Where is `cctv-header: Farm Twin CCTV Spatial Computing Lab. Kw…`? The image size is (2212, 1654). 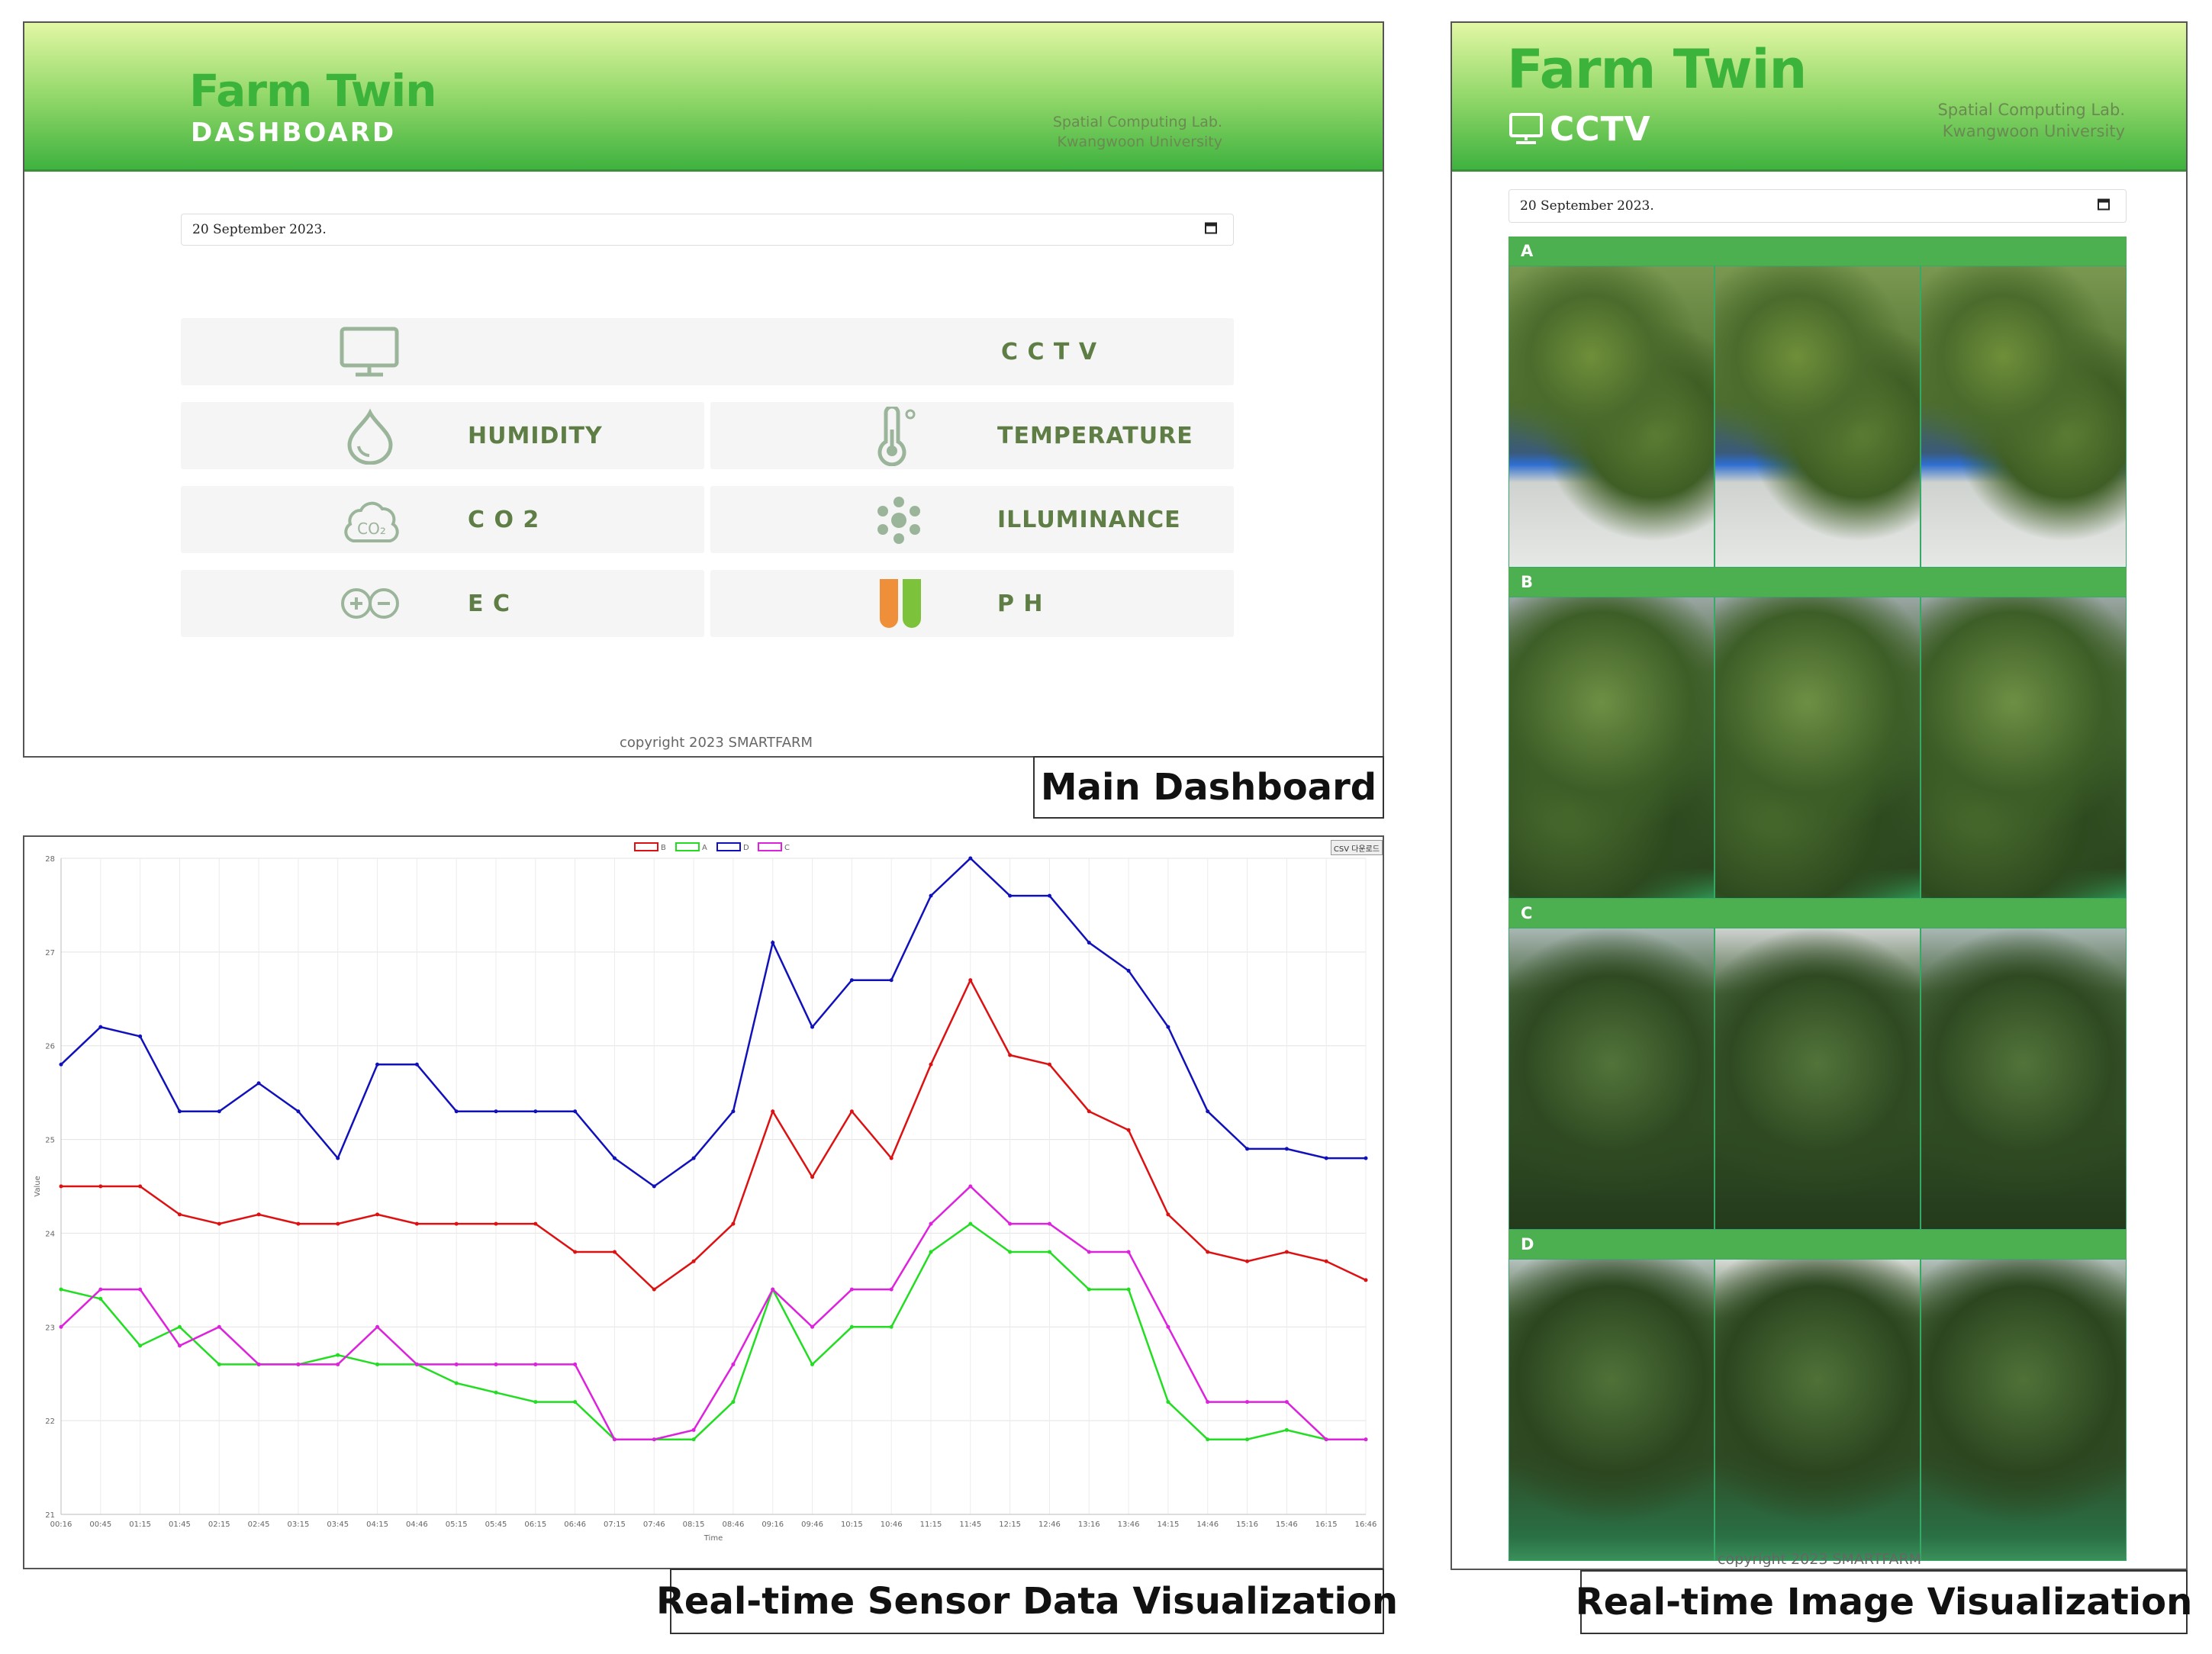 cctv-header: Farm Twin CCTV Spatial Computing Lab. Kw… is located at coordinates (1819, 98).